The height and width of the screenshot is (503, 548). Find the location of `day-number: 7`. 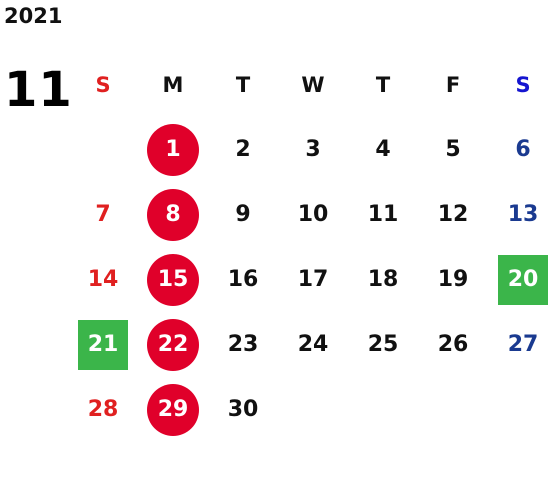

day-number: 7 is located at coordinates (103, 214).